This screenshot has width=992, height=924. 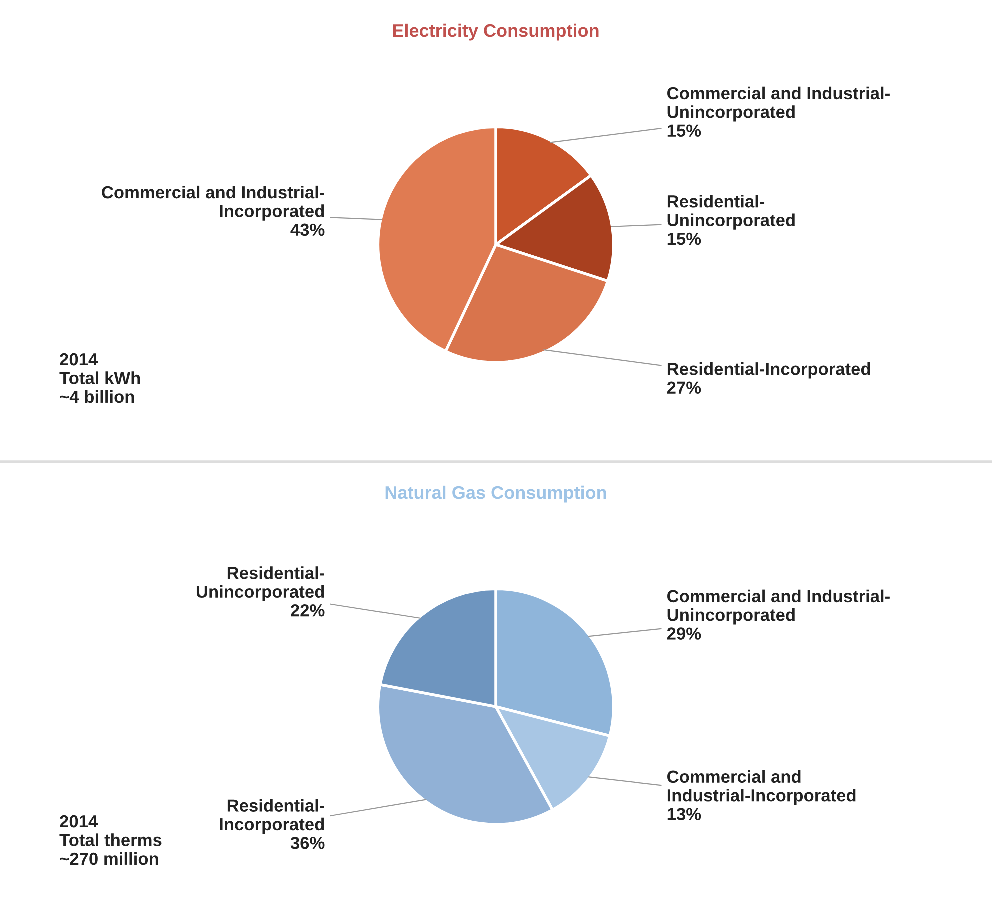 I want to click on data-label: 36%, so click(x=307, y=843).